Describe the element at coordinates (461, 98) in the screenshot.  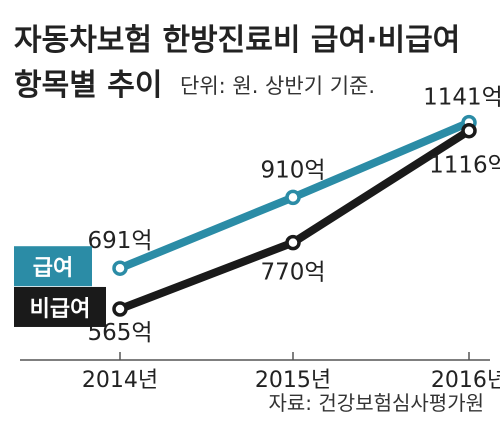
I see `data-label: 1141억` at that location.